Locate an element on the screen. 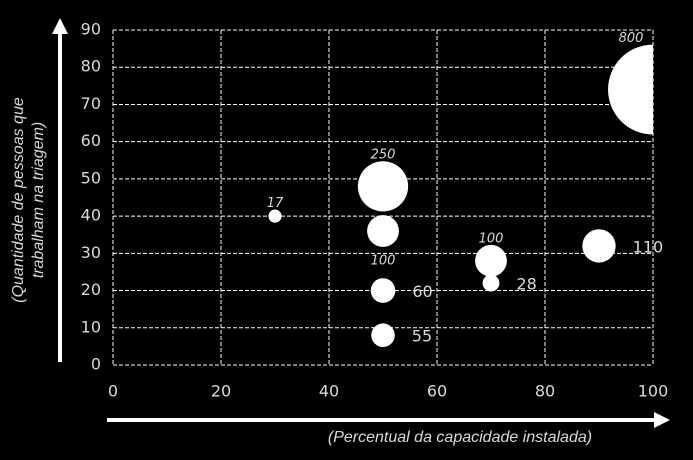 The height and width of the screenshot is (460, 693). x-tick-label: 20 is located at coordinates (221, 391).